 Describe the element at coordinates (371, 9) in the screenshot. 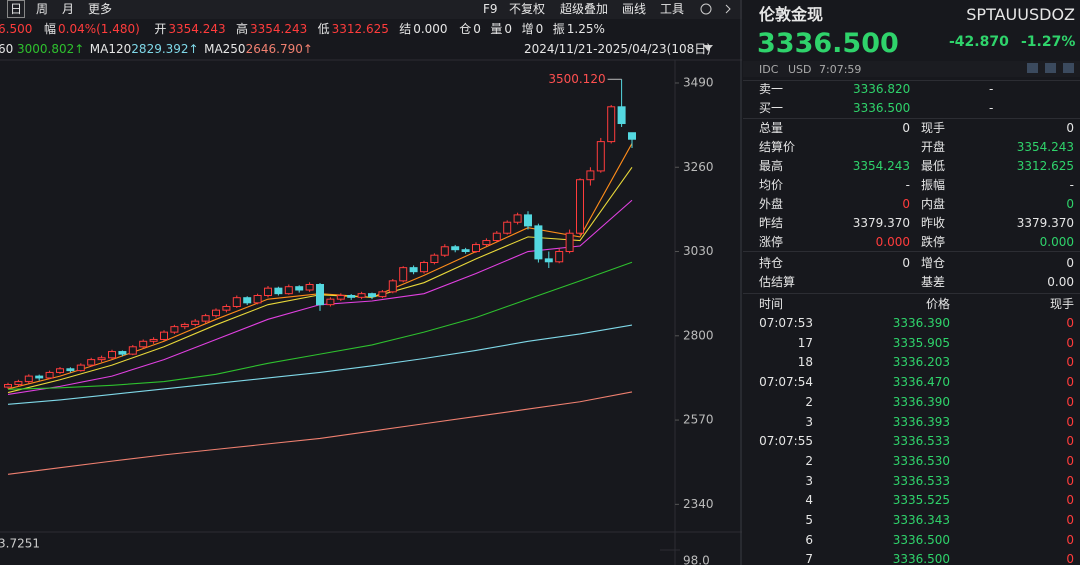

I see `toolbar-bg` at that location.